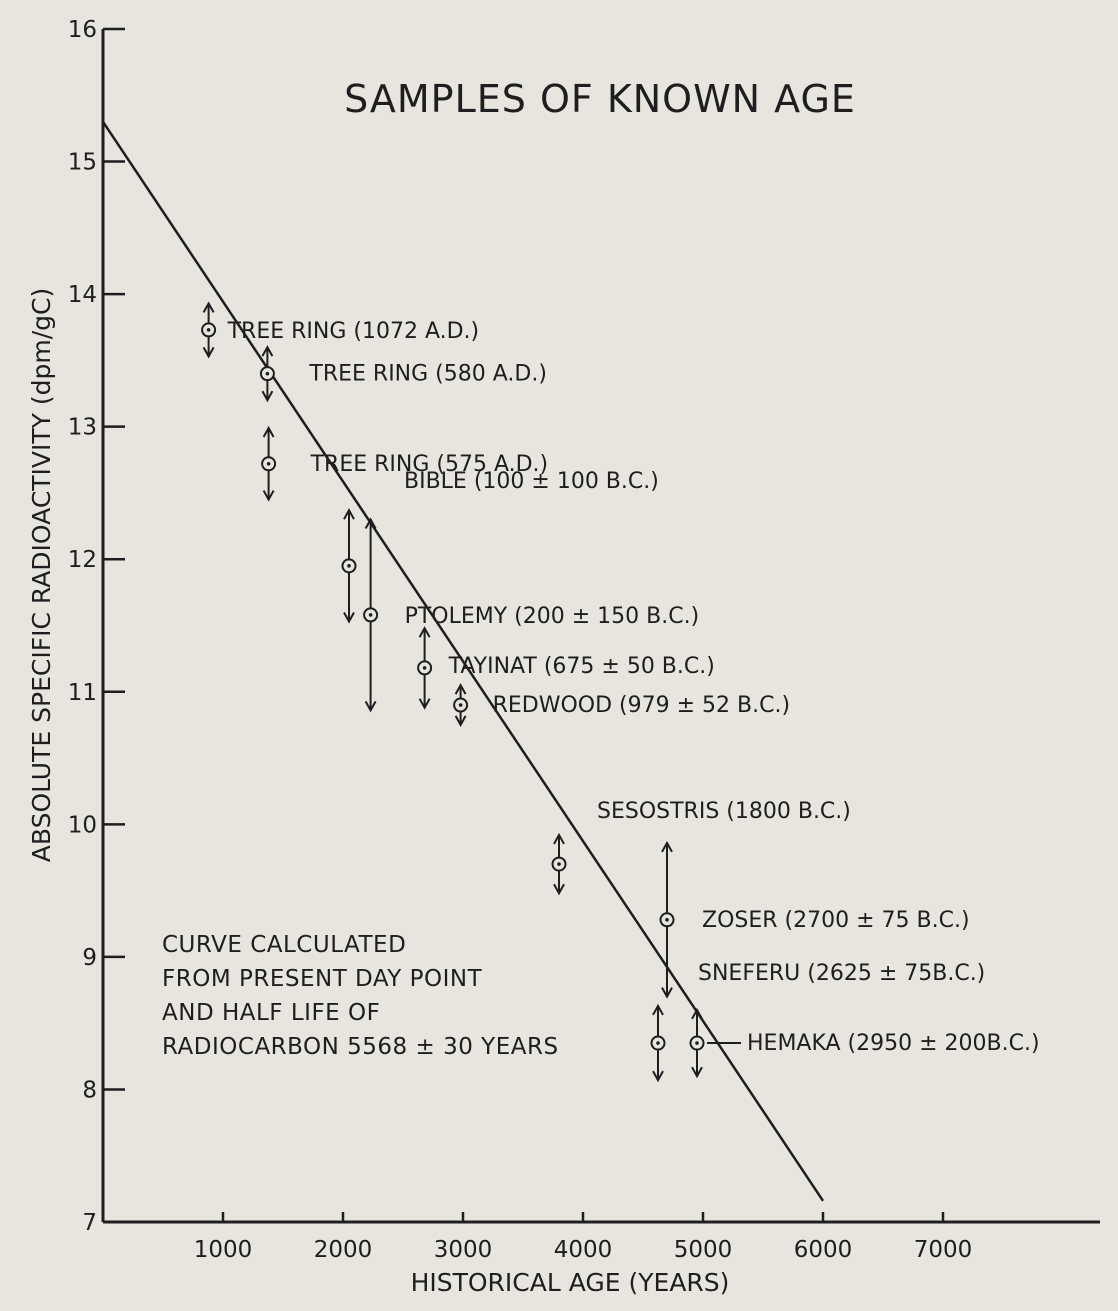 This screenshot has width=1118, height=1311. I want to click on x-tick-label: 5000, so click(703, 1250).